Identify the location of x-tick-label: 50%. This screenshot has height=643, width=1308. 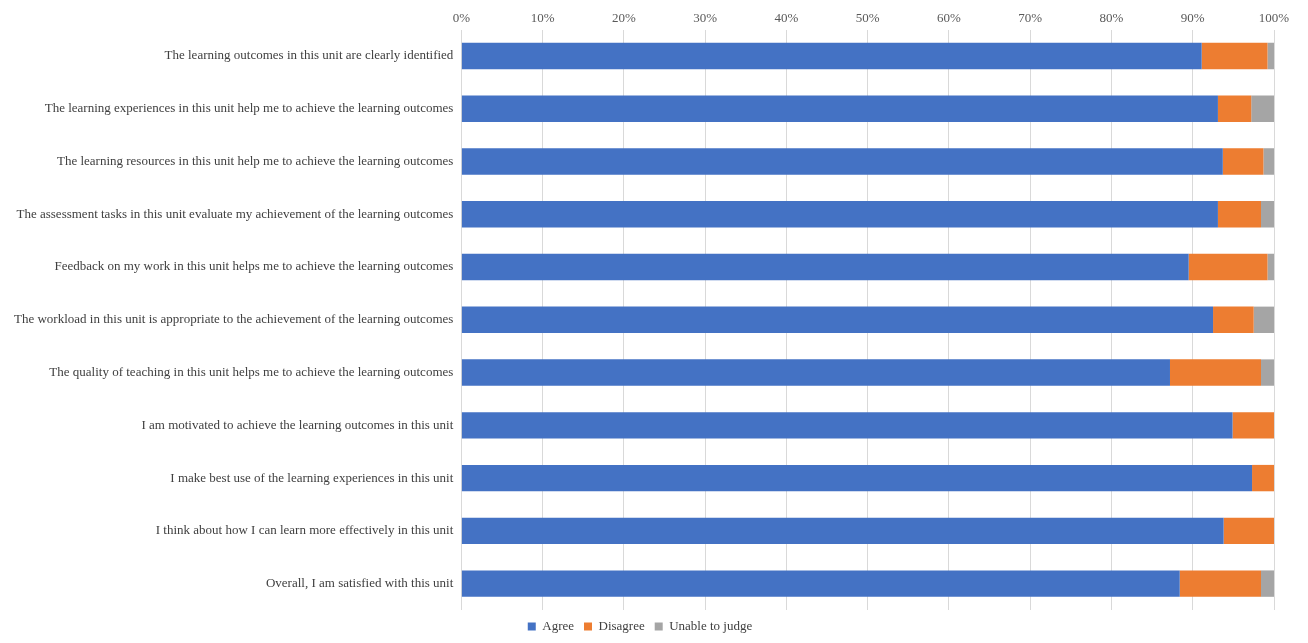
(867, 18).